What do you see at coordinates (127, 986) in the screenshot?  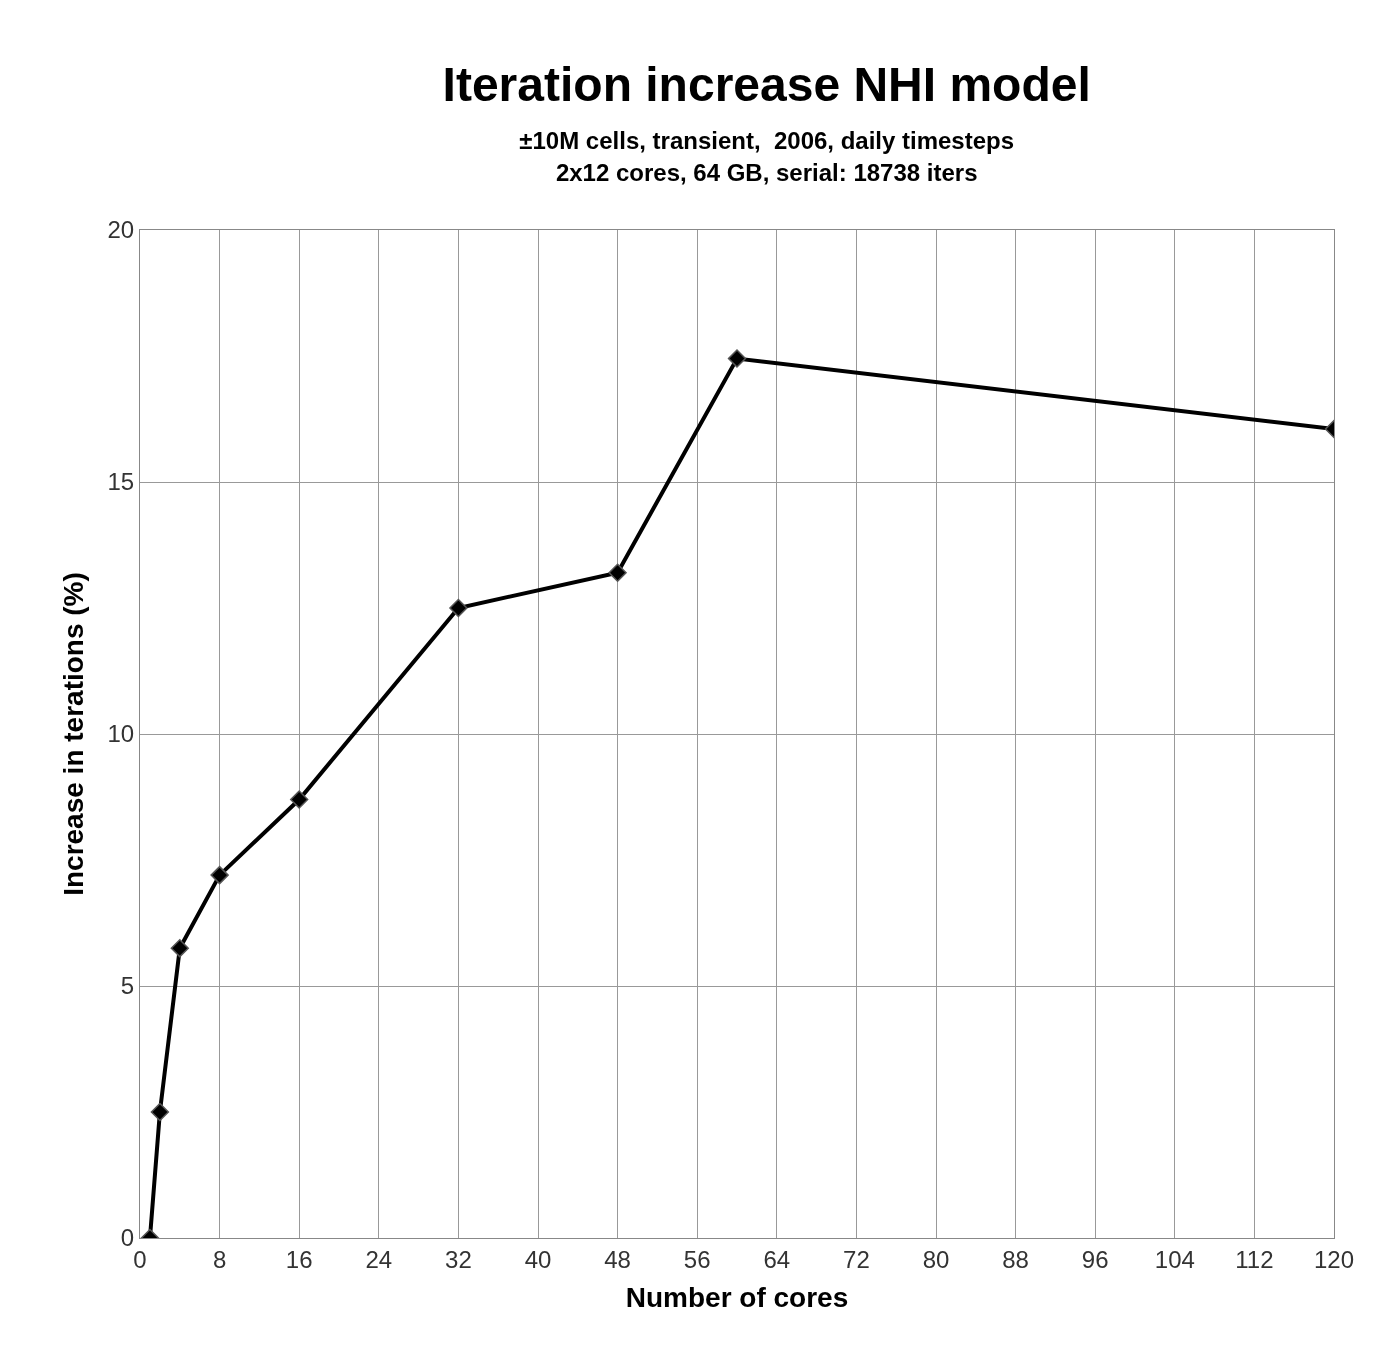 I see `y-tick-label: 5` at bounding box center [127, 986].